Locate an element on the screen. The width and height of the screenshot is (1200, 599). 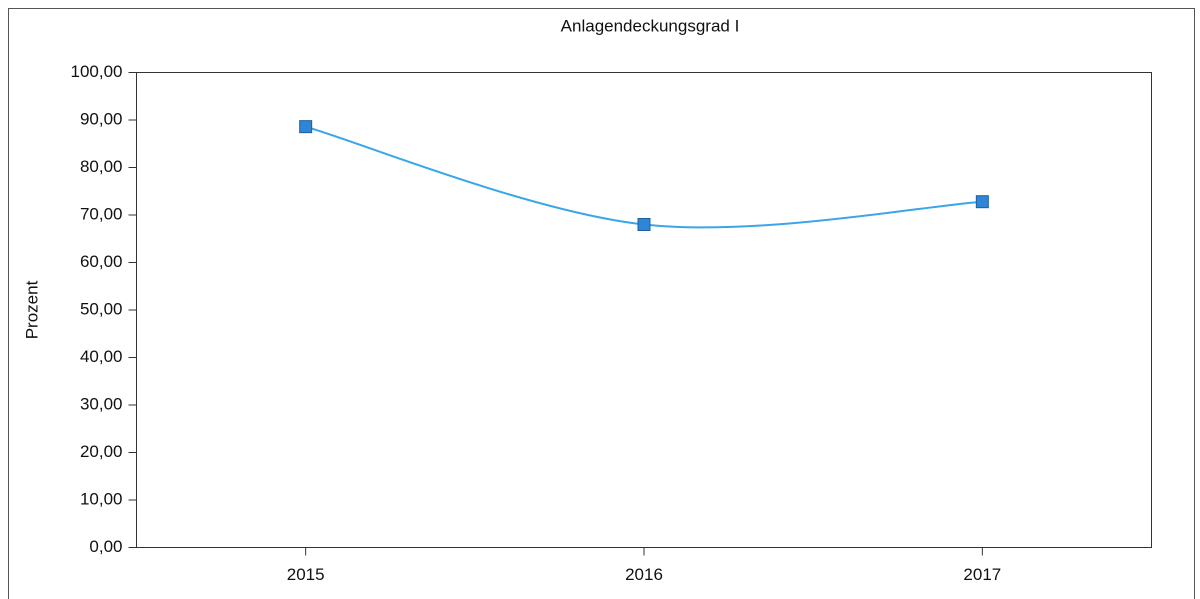
y-tick-label: 30,00 is located at coordinates (101, 403).